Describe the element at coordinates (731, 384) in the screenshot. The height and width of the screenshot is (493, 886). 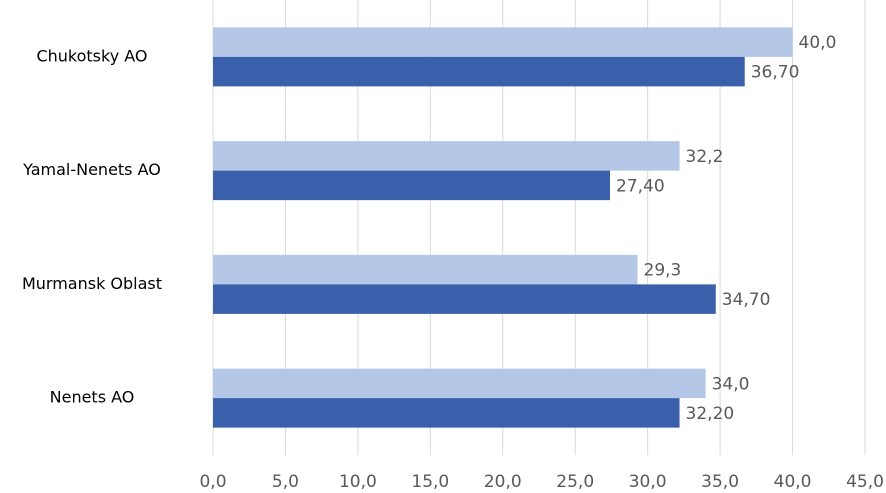
I see `value-label: 34,0` at that location.